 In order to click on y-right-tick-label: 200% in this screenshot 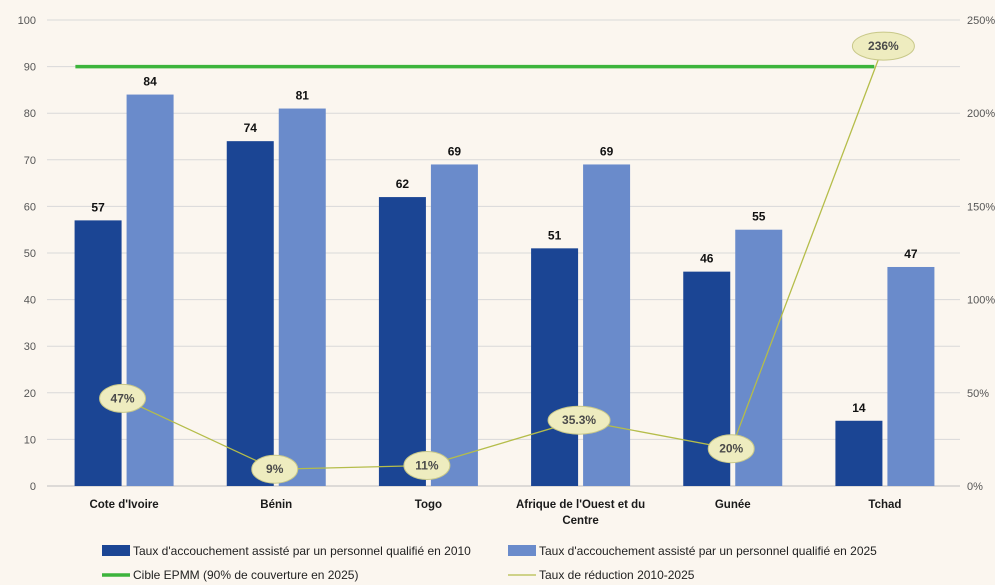, I will do `click(981, 114)`.